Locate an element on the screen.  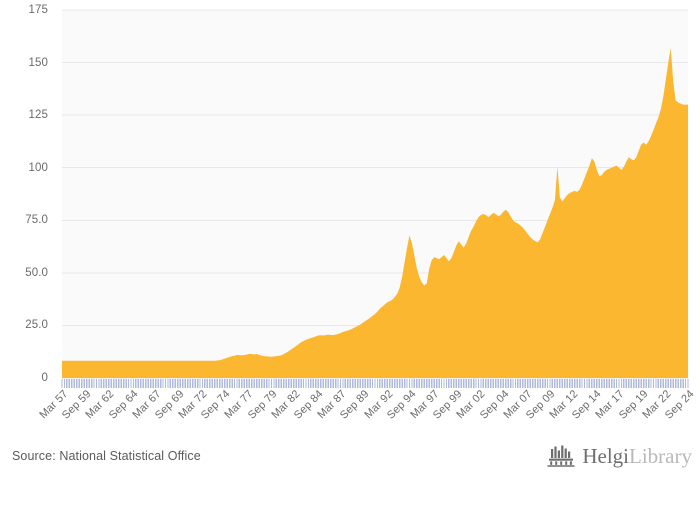
helgi-library-logo: HelgiLibrary is located at coordinates (619, 456).